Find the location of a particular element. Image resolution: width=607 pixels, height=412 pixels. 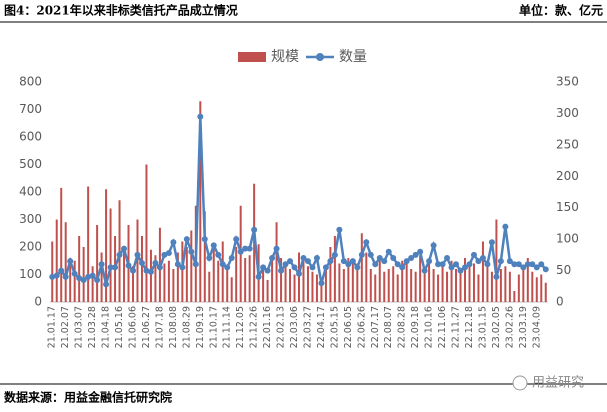

source: 数据来源：用益金融信托研究院 is located at coordinates (88, 397).